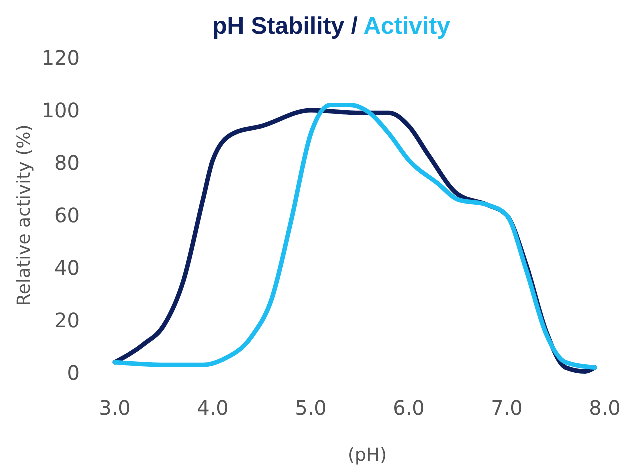  I want to click on y-tick-label: 20, so click(67, 320).